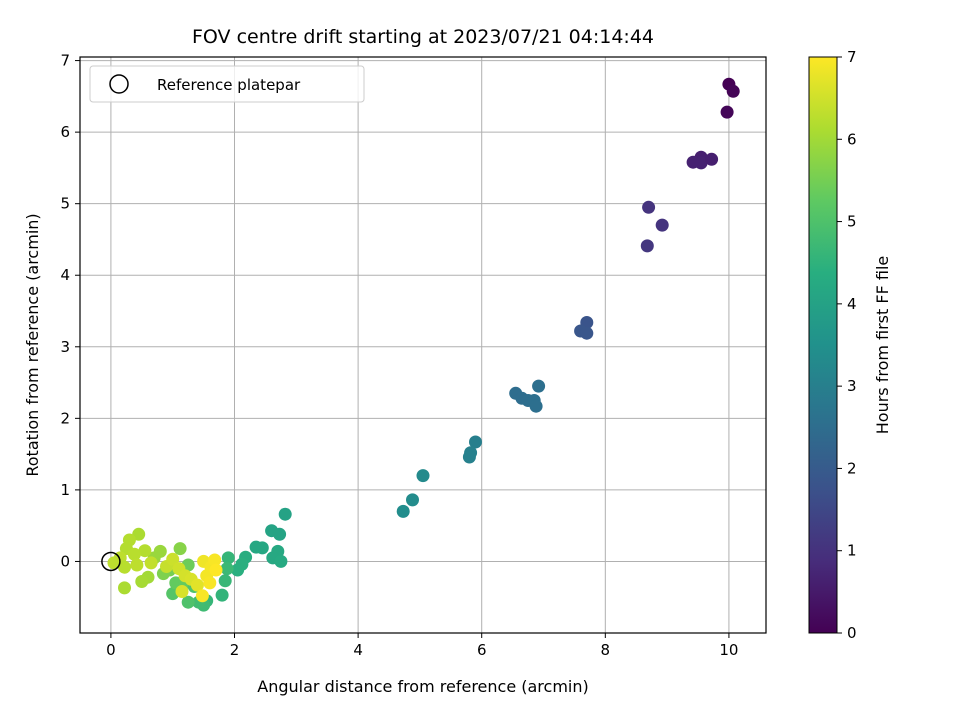  What do you see at coordinates (65, 275) in the screenshot?
I see `y-tick-label: 4` at bounding box center [65, 275].